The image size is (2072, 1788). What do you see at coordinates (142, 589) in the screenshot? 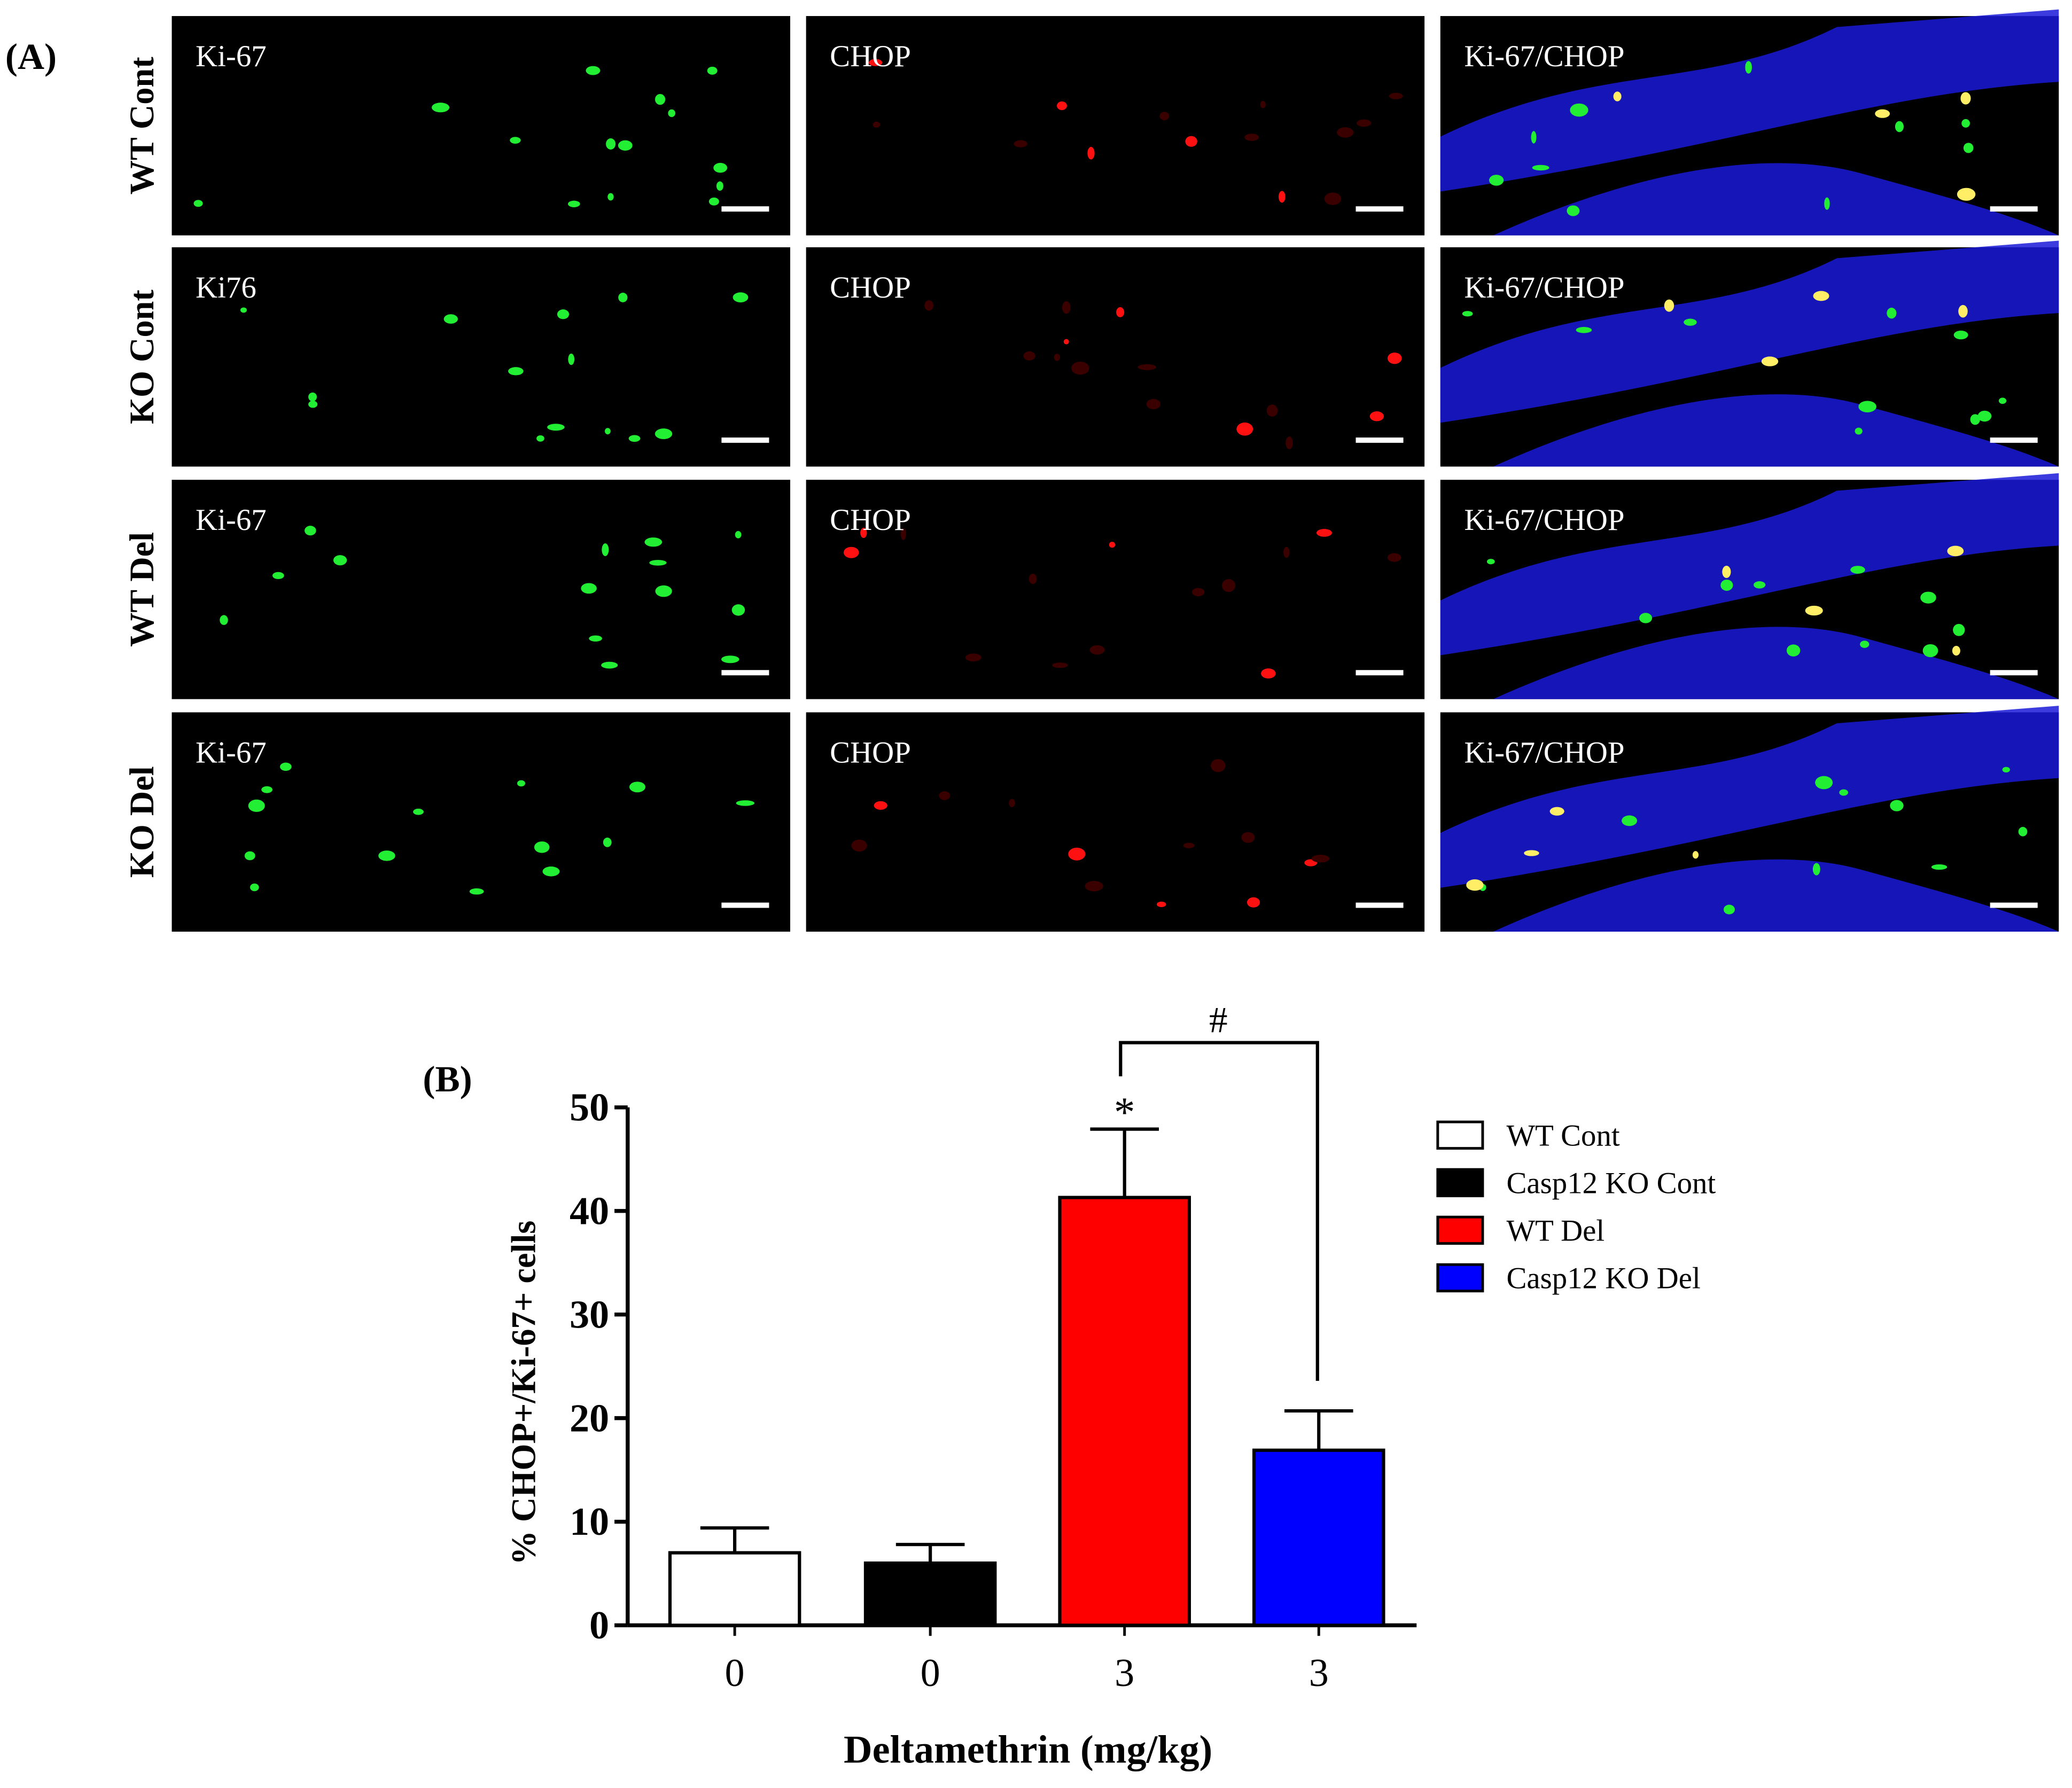
I see `row-label: WT Del` at bounding box center [142, 589].